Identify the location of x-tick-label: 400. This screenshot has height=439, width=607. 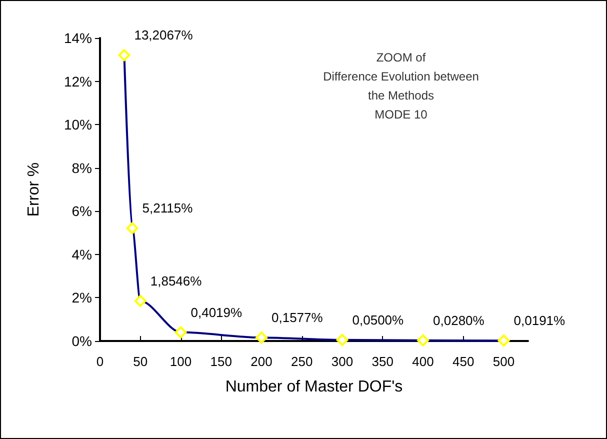
(423, 361).